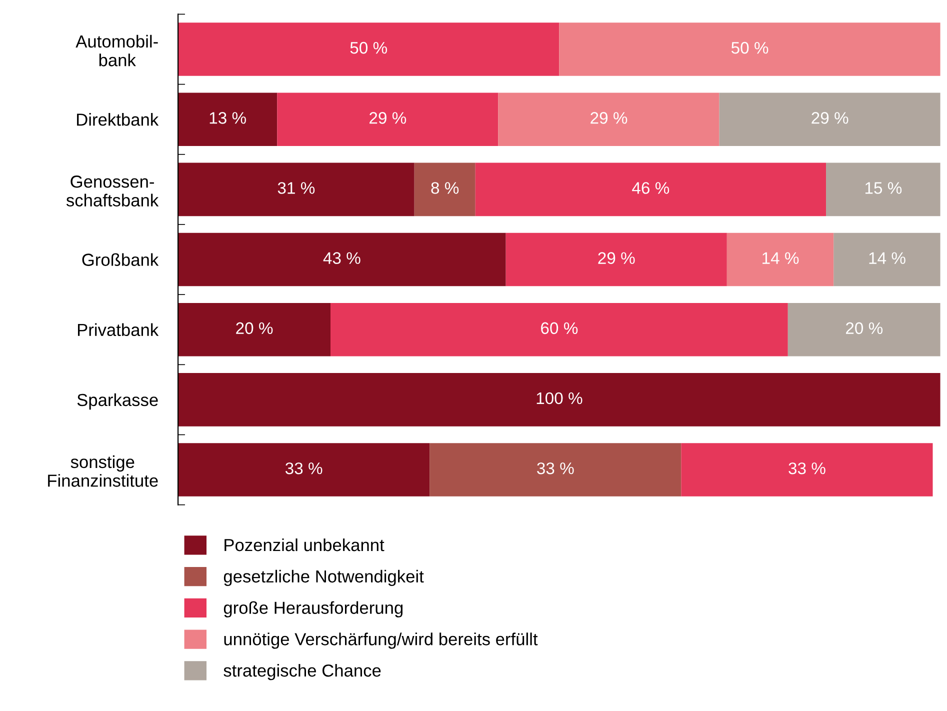 This screenshot has width=947, height=711. What do you see at coordinates (118, 329) in the screenshot?
I see `y-tick-label: Privatbank` at bounding box center [118, 329].